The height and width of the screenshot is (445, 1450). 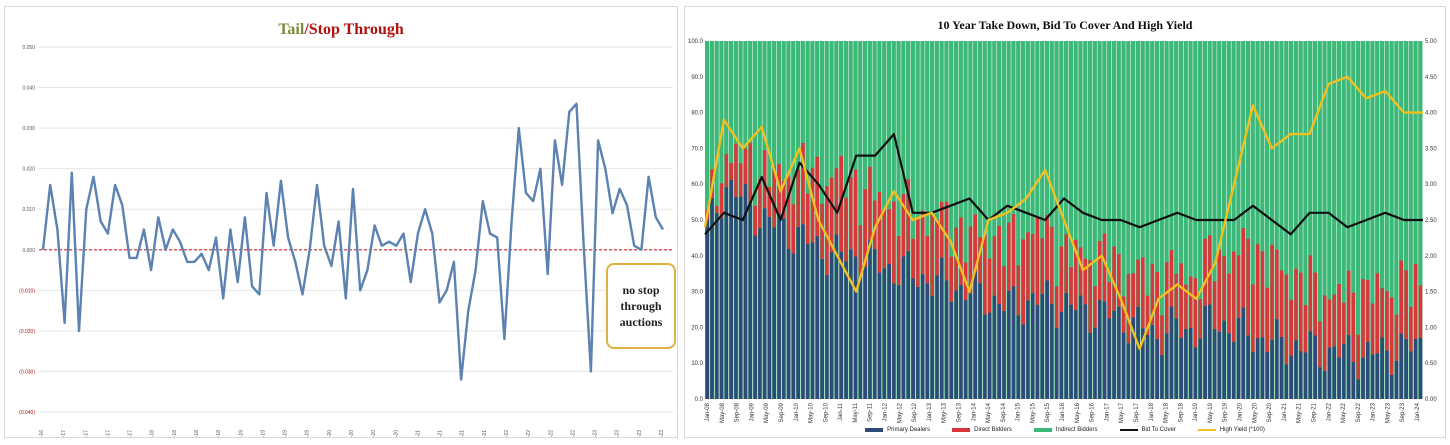 What do you see at coordinates (463, 433) in the screenshot?
I see `x-tick-label: Jul-21` at bounding box center [463, 433].